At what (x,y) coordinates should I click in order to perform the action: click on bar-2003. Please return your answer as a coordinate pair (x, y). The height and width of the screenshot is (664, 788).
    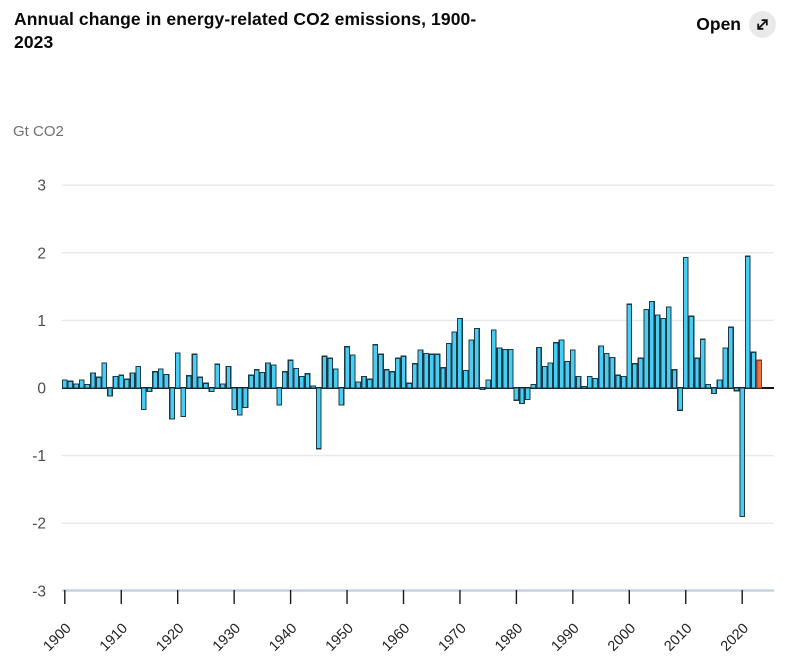
    Looking at the image, I should click on (646, 348).